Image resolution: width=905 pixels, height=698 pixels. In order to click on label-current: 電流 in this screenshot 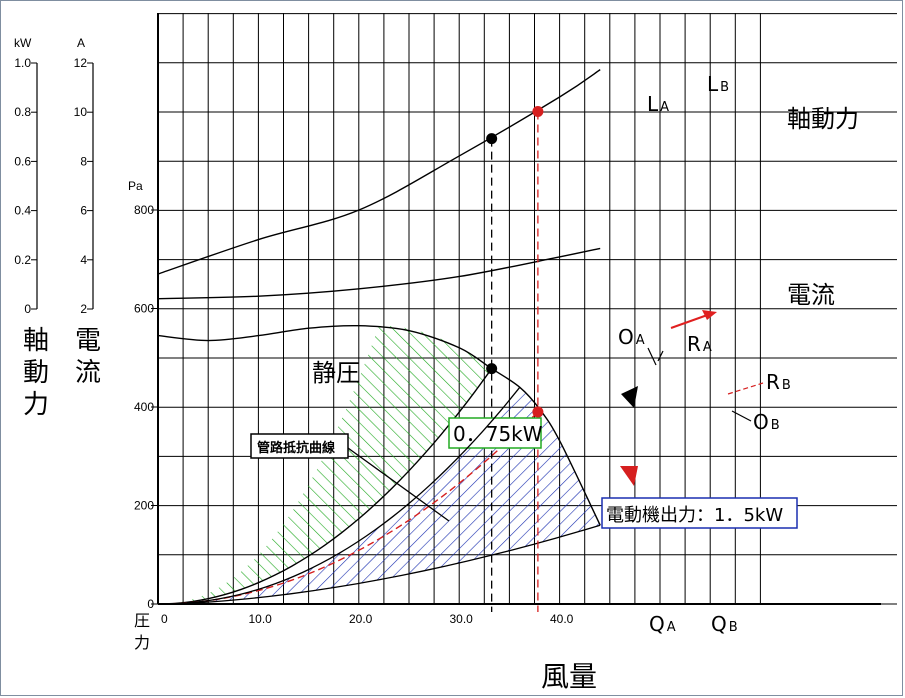, I will do `click(811, 295)`.